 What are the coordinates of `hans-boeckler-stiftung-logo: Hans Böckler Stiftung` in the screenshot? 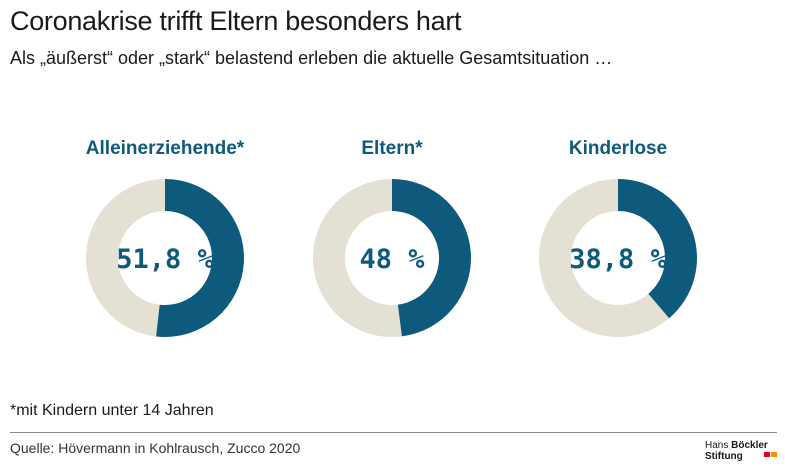 It's located at (741, 451).